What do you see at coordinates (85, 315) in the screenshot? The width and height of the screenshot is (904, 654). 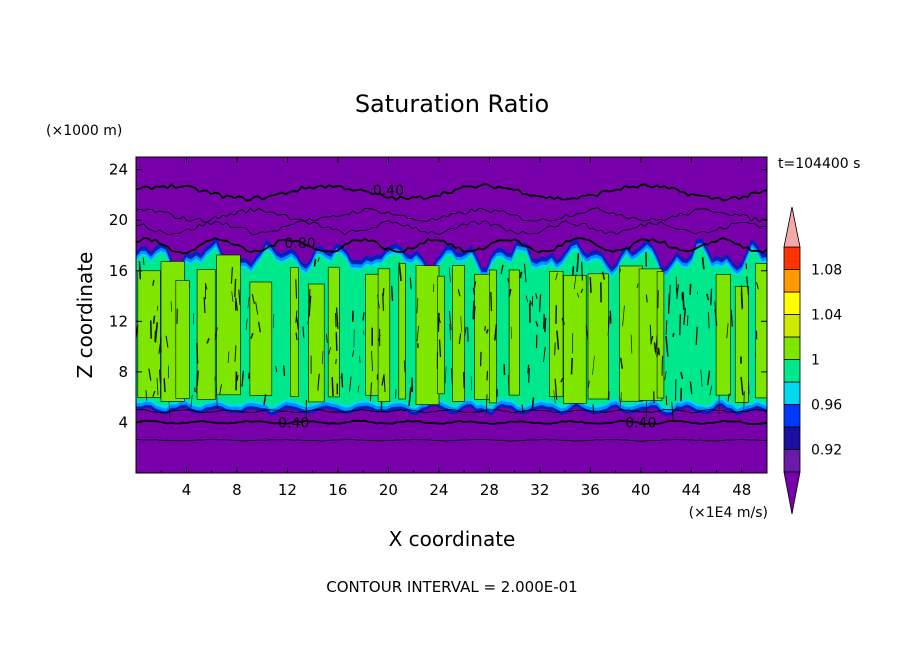 I see `y-axis-label: Z coordinate` at bounding box center [85, 315].